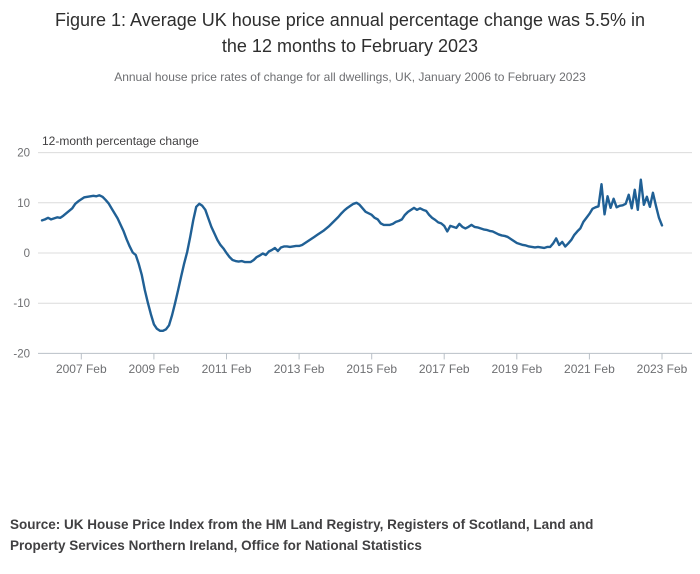 This screenshot has width=700, height=574. Describe the element at coordinates (299, 369) in the screenshot. I see `x-tick-label: 2013 Feb` at that location.